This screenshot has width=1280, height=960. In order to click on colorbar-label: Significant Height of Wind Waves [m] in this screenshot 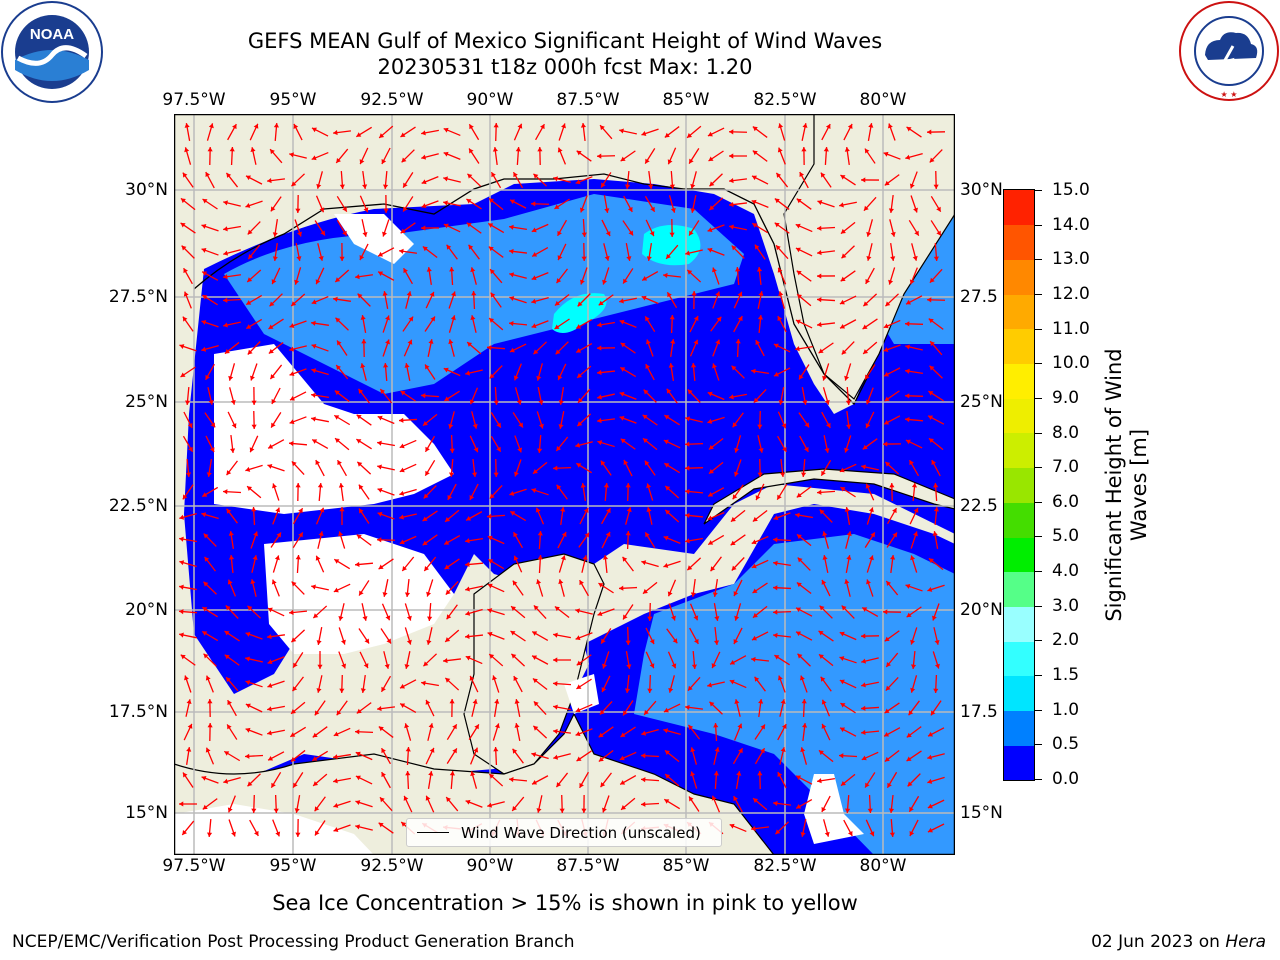, I will do `click(1126, 485)`.